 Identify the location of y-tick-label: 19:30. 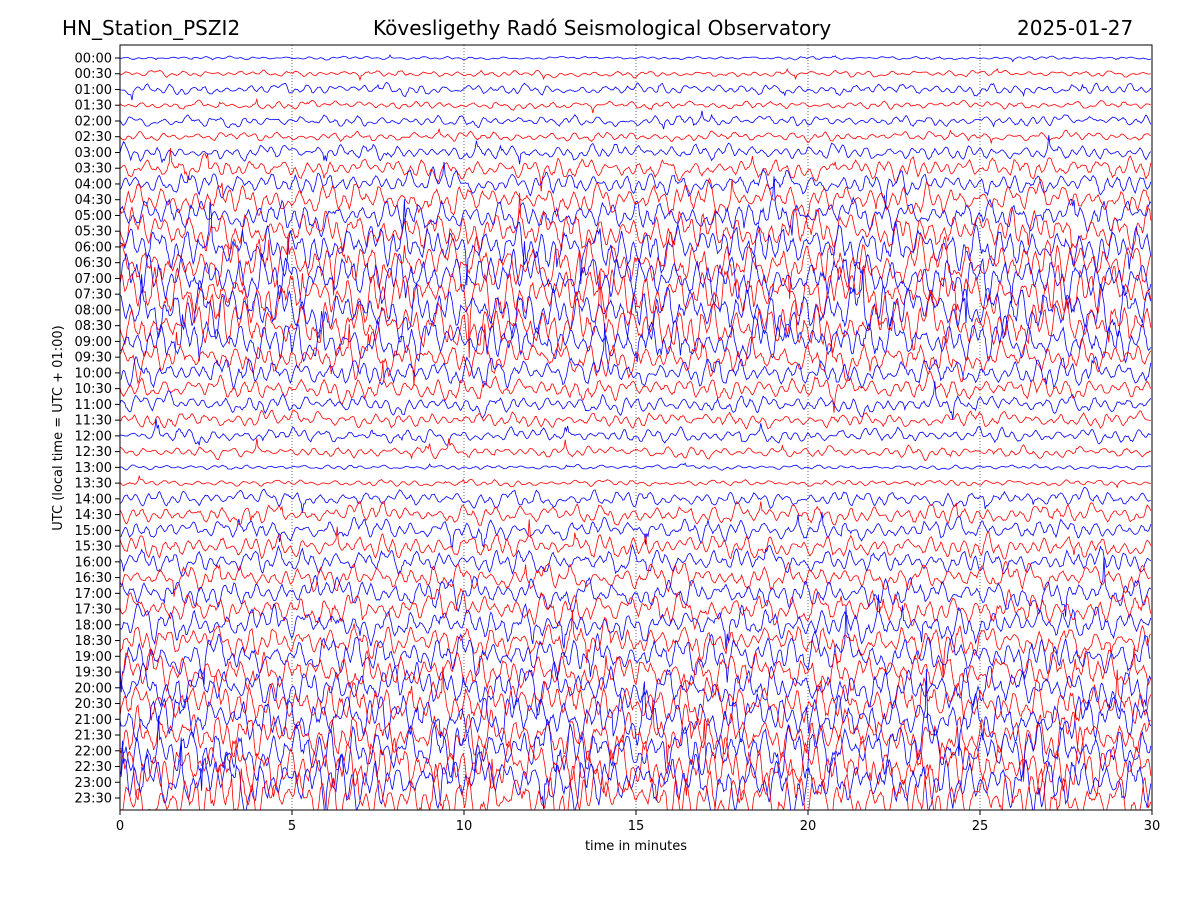
(93, 673).